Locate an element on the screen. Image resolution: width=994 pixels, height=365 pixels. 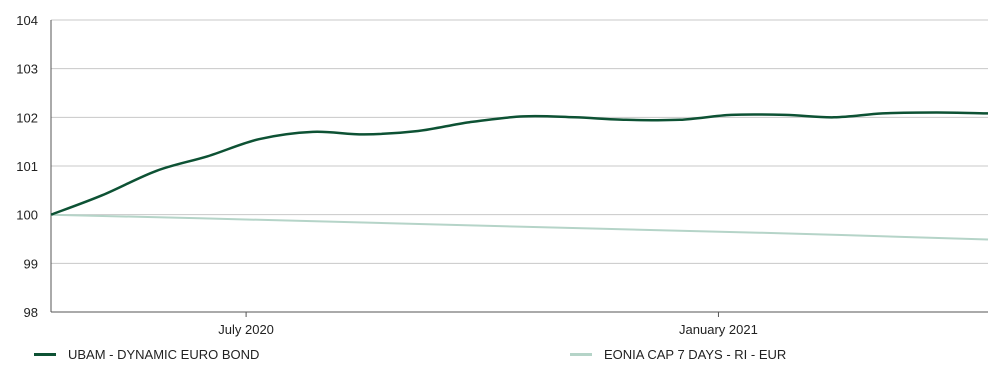
y-tick-labels: 98 99 100 101 102 103 104 is located at coordinates (27, 166).